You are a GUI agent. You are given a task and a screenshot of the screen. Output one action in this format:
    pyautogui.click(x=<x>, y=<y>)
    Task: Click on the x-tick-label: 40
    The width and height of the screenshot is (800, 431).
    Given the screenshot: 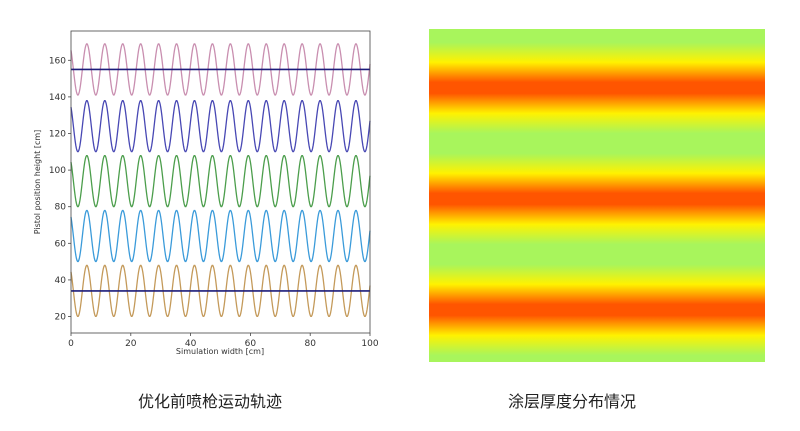 What is the action you would take?
    pyautogui.click(x=191, y=344)
    